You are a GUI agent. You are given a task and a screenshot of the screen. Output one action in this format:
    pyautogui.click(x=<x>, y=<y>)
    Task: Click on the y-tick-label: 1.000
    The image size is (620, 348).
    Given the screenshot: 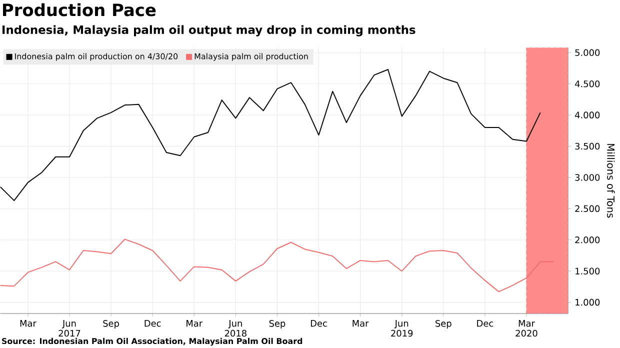 What is the action you would take?
    pyautogui.click(x=588, y=302)
    